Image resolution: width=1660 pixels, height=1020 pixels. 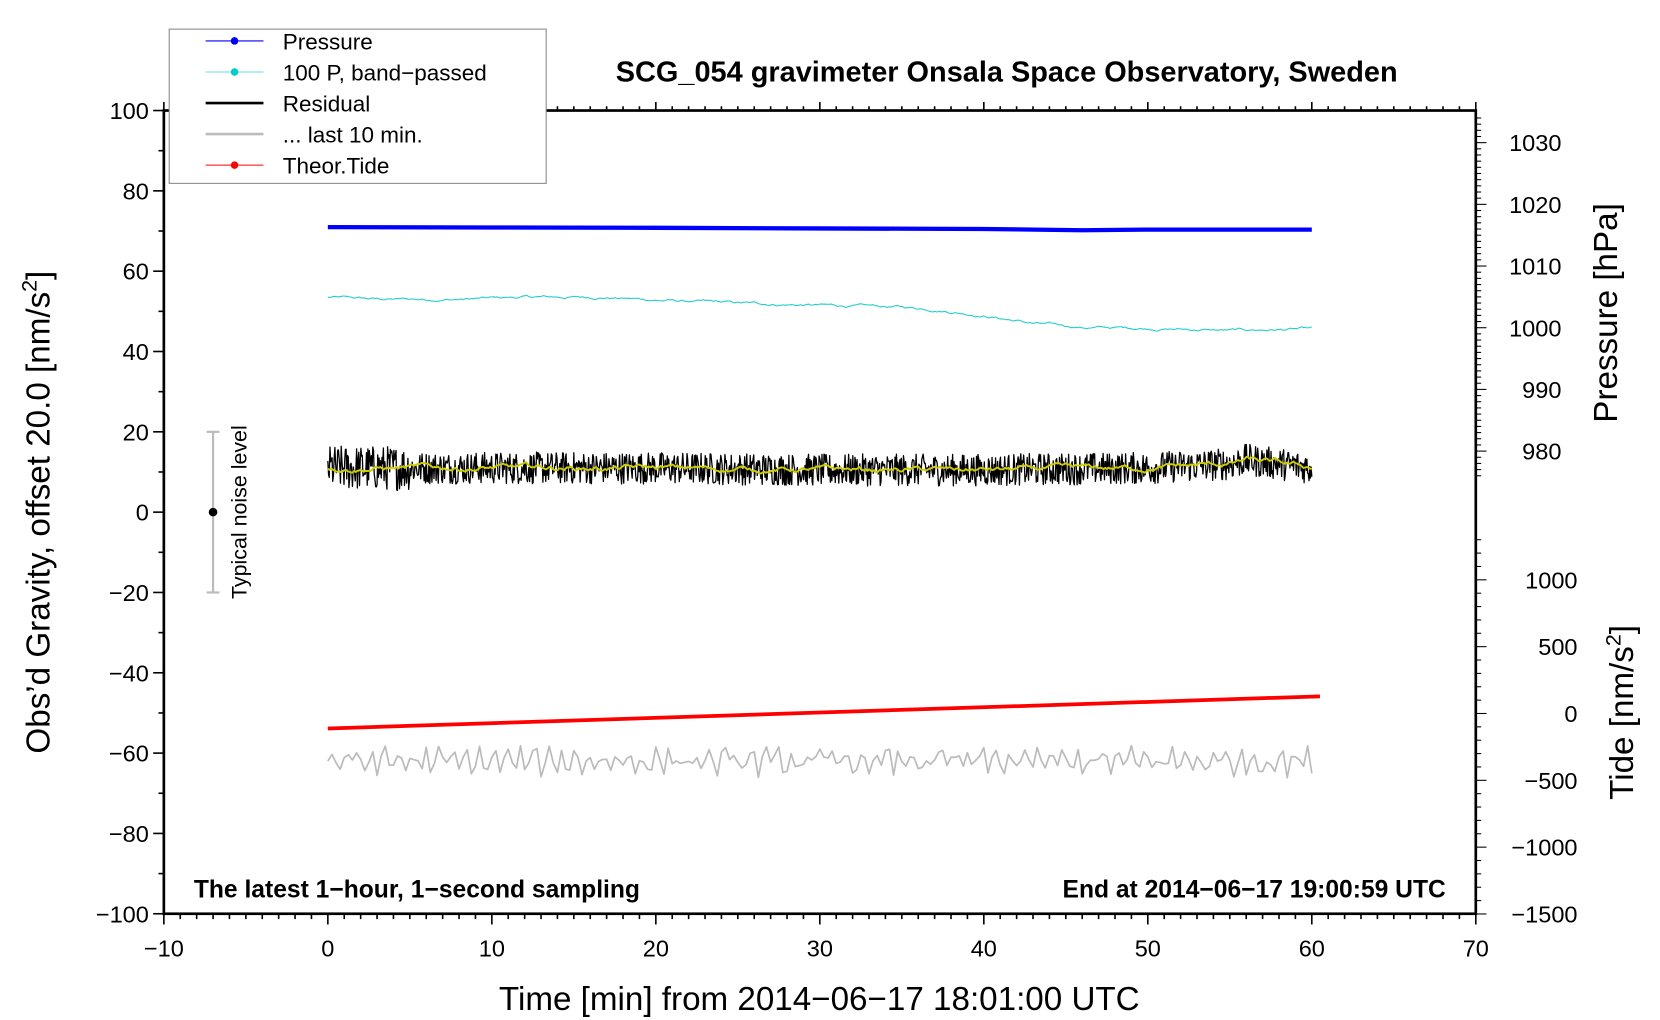 I want to click on series-last-10-min, so click(x=820, y=761).